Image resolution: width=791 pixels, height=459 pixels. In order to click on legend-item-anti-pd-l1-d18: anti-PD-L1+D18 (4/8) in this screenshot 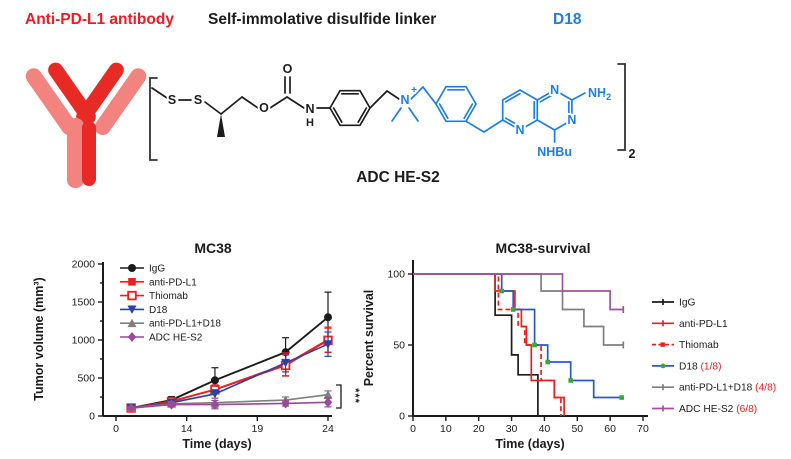, I will do `click(714, 388)`.